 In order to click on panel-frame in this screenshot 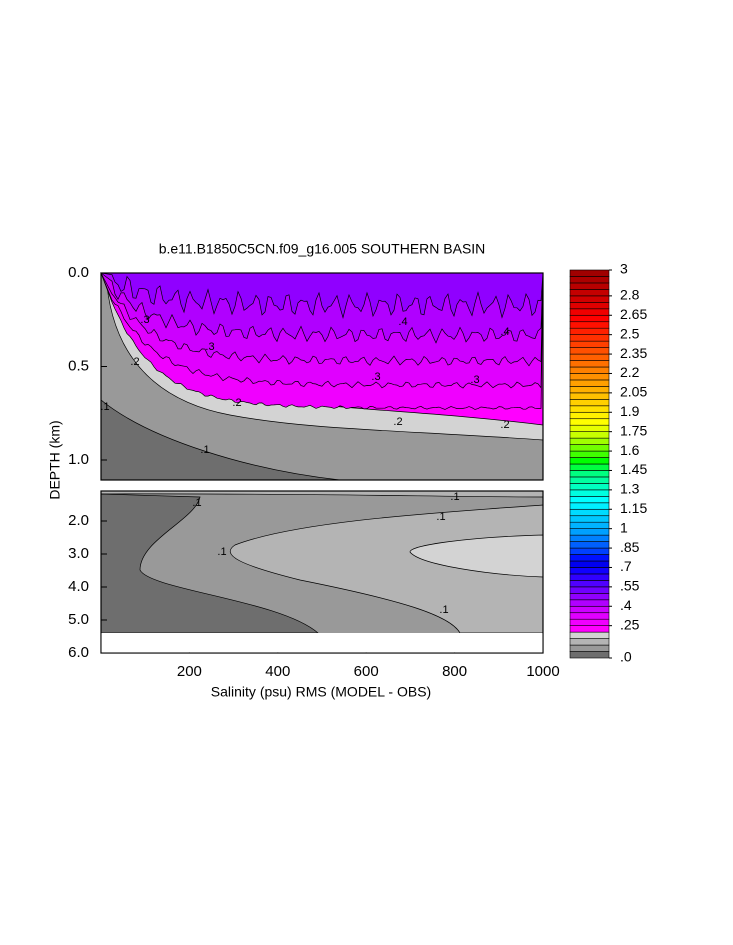, I will do `click(322, 376)`.